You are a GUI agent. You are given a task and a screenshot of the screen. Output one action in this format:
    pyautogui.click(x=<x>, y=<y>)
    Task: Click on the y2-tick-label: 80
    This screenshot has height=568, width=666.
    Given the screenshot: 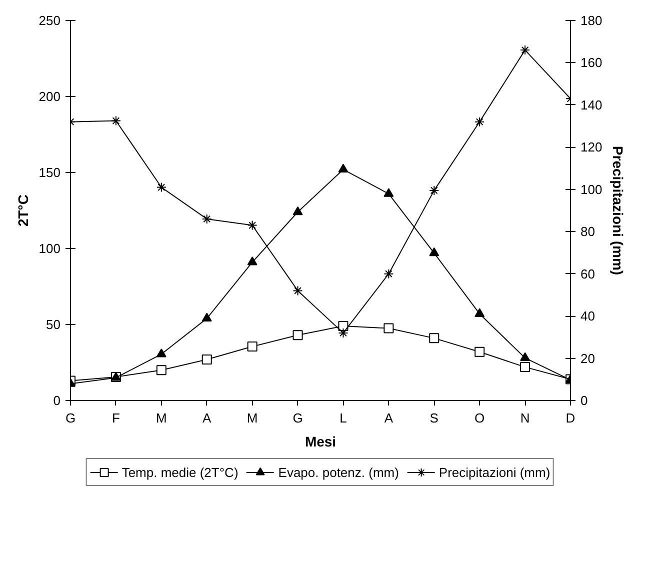 What is the action you would take?
    pyautogui.click(x=587, y=232)
    